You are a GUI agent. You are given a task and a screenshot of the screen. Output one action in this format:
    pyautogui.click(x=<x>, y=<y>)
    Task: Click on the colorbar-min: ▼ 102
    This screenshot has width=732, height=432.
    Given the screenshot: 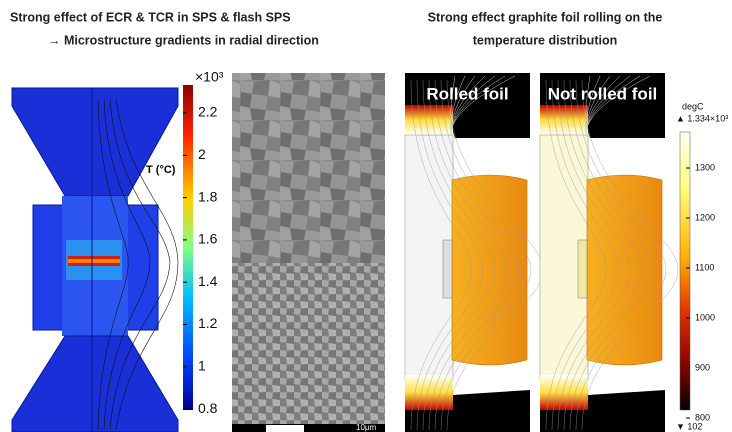 What is the action you would take?
    pyautogui.click(x=689, y=426)
    